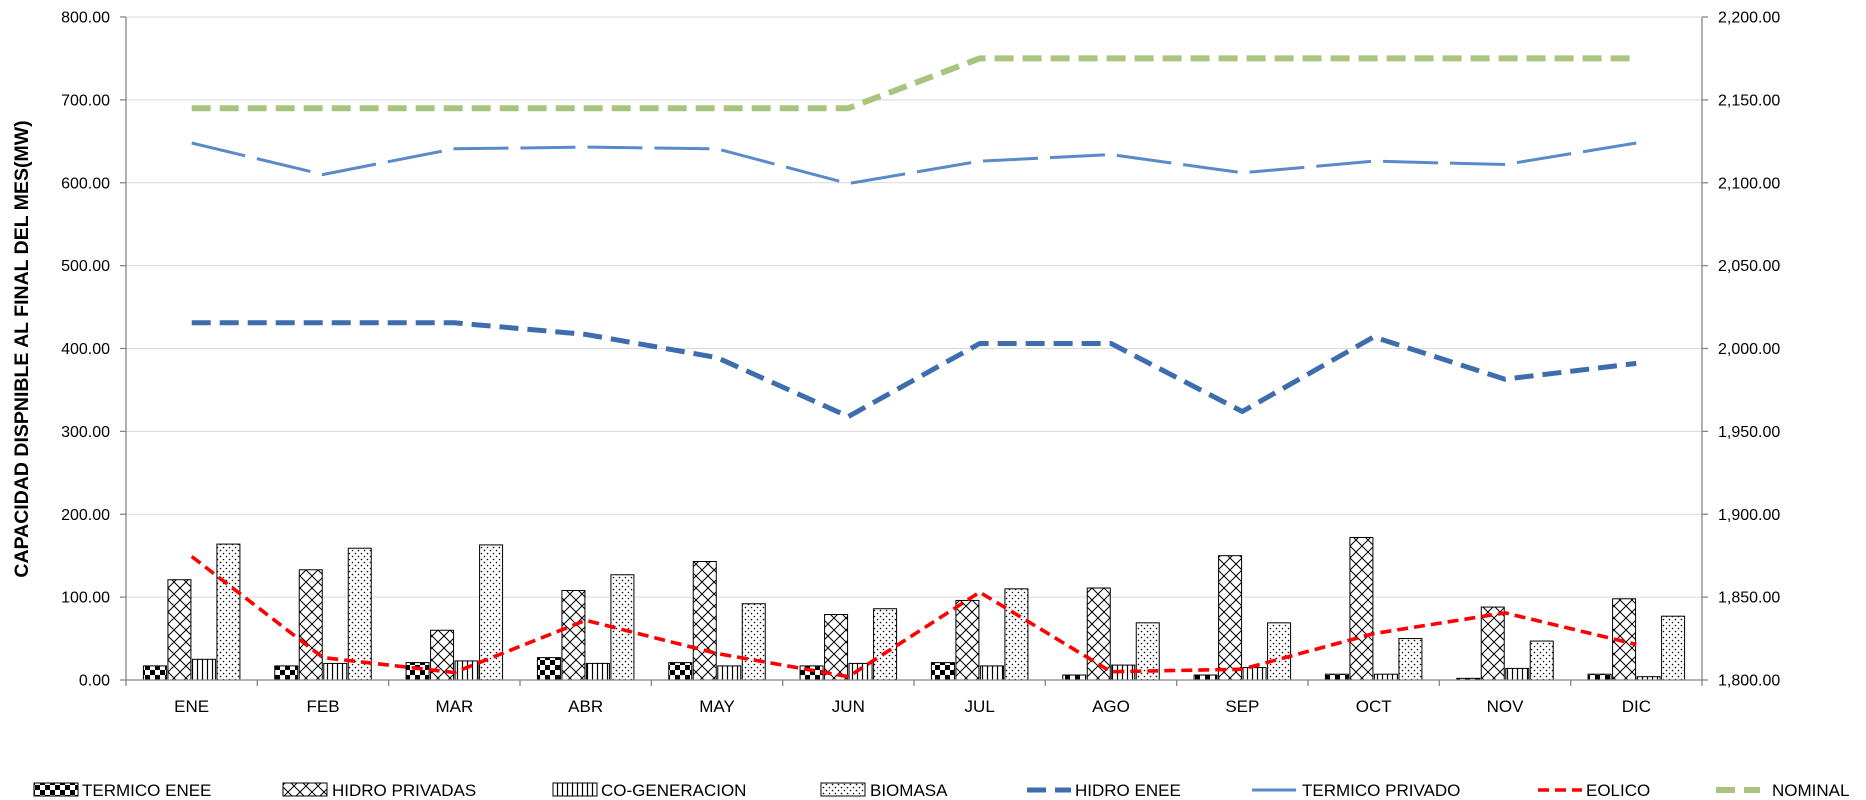 This screenshot has height=800, width=1866. What do you see at coordinates (942, 671) in the screenshot?
I see `bar-termico-enee-jul` at bounding box center [942, 671].